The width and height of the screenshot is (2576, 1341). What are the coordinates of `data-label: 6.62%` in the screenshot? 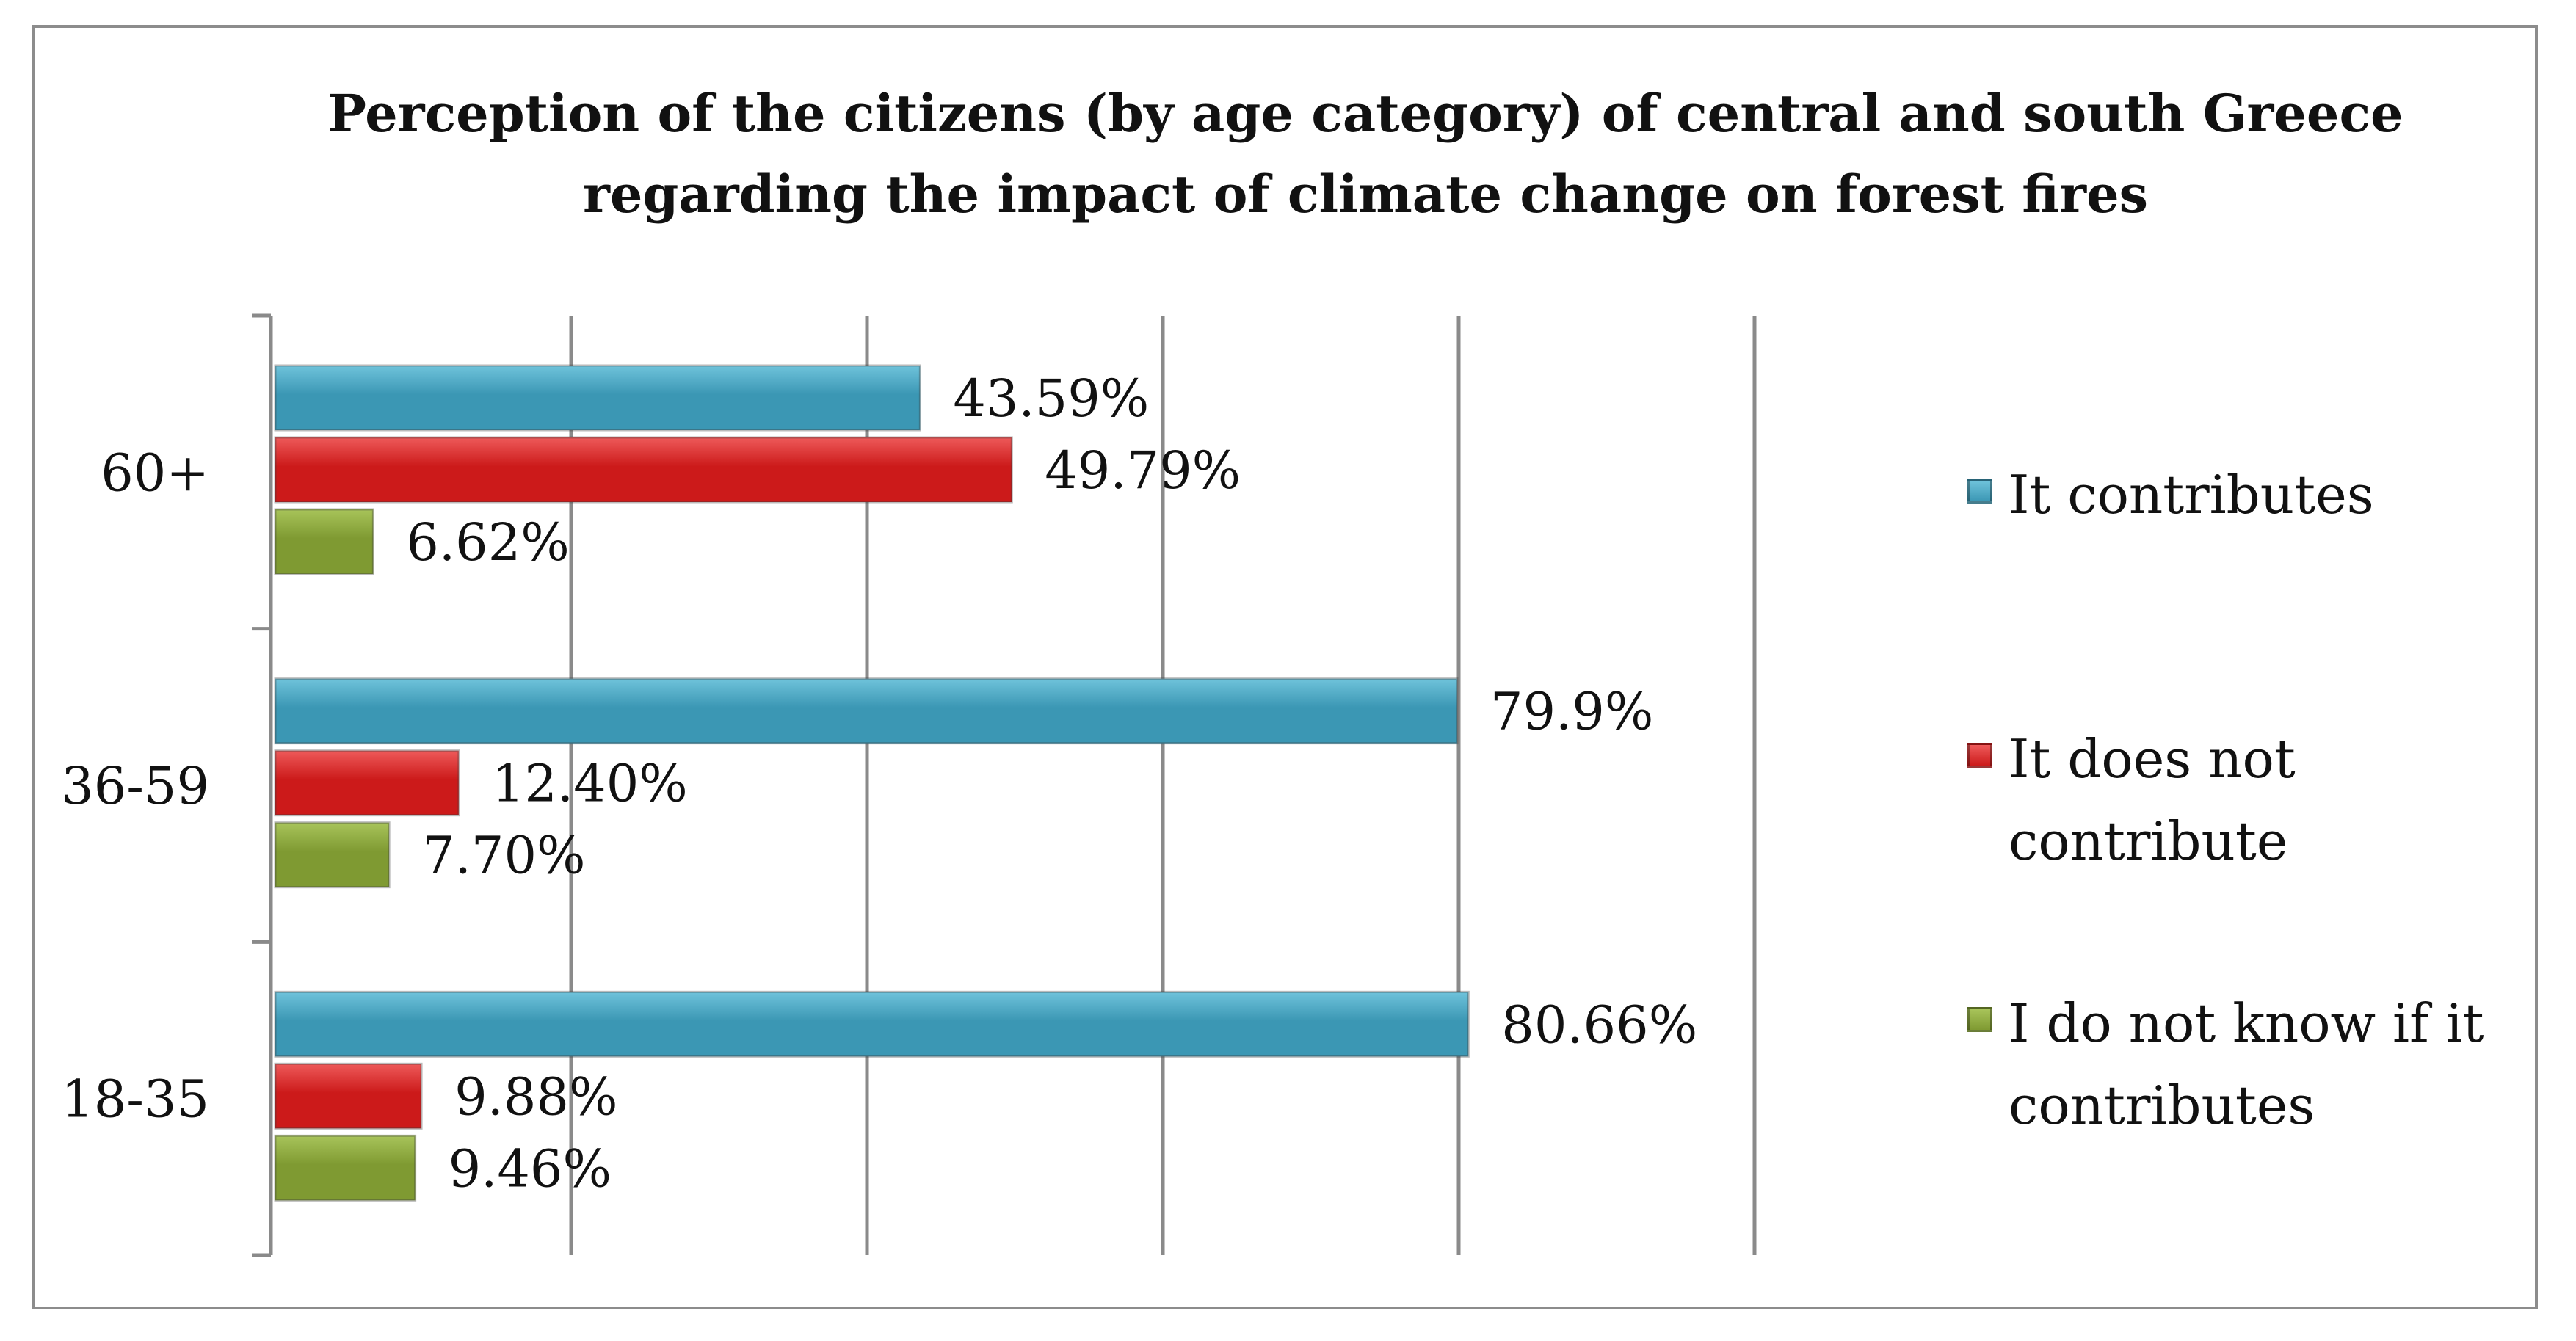 It's located at (487, 542).